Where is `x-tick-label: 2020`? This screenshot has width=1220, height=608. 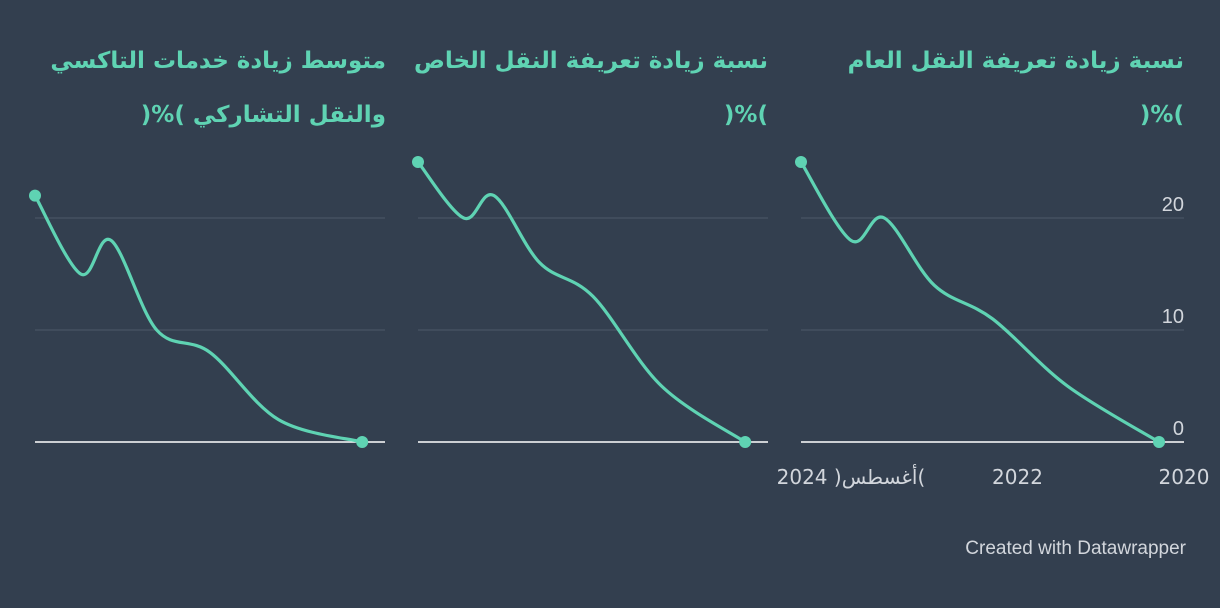
x-tick-label: 2020 is located at coordinates (1184, 477).